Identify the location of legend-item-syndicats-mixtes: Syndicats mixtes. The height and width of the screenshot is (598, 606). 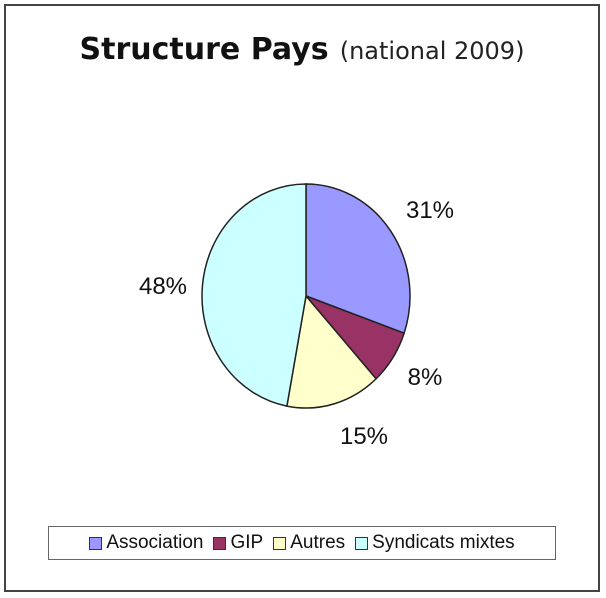
(435, 543).